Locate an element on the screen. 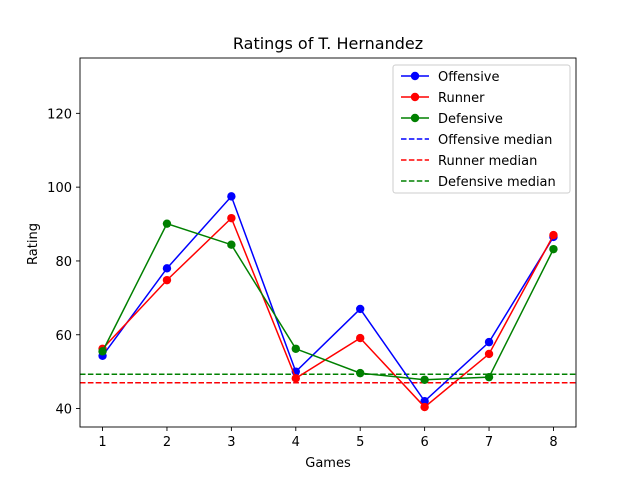 This screenshot has height=480, width=640. x-tick-label-0: 1 is located at coordinates (102, 442).